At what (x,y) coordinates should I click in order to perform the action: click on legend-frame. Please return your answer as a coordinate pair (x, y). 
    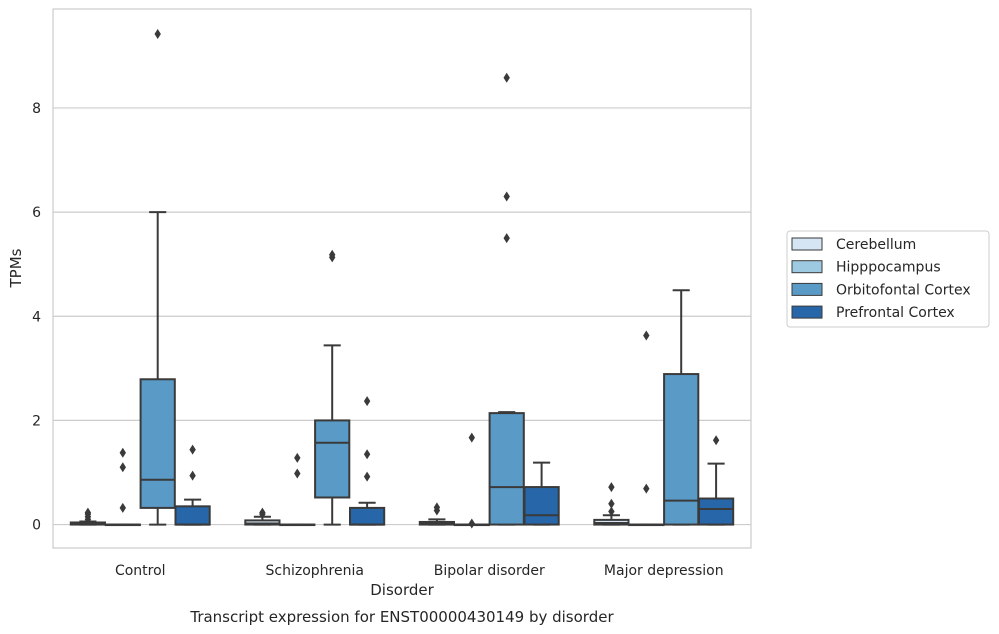
    Looking at the image, I should click on (888, 279).